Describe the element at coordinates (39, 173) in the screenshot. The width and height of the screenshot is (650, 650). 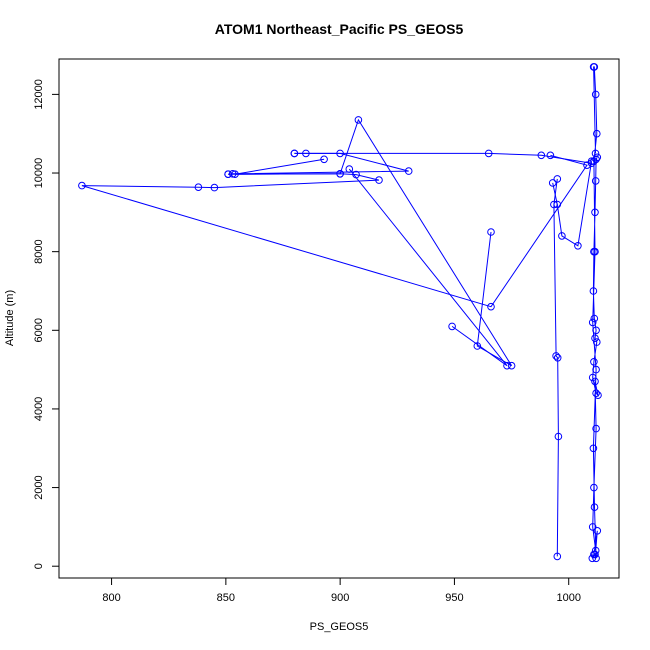
I see `y-tick-label: 10000` at that location.